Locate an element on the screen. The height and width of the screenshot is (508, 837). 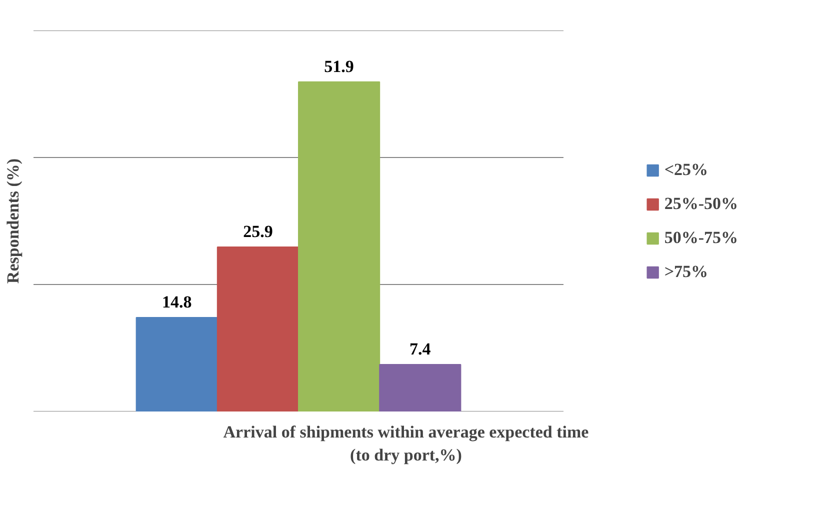
data-label: 7.4 is located at coordinates (421, 349).